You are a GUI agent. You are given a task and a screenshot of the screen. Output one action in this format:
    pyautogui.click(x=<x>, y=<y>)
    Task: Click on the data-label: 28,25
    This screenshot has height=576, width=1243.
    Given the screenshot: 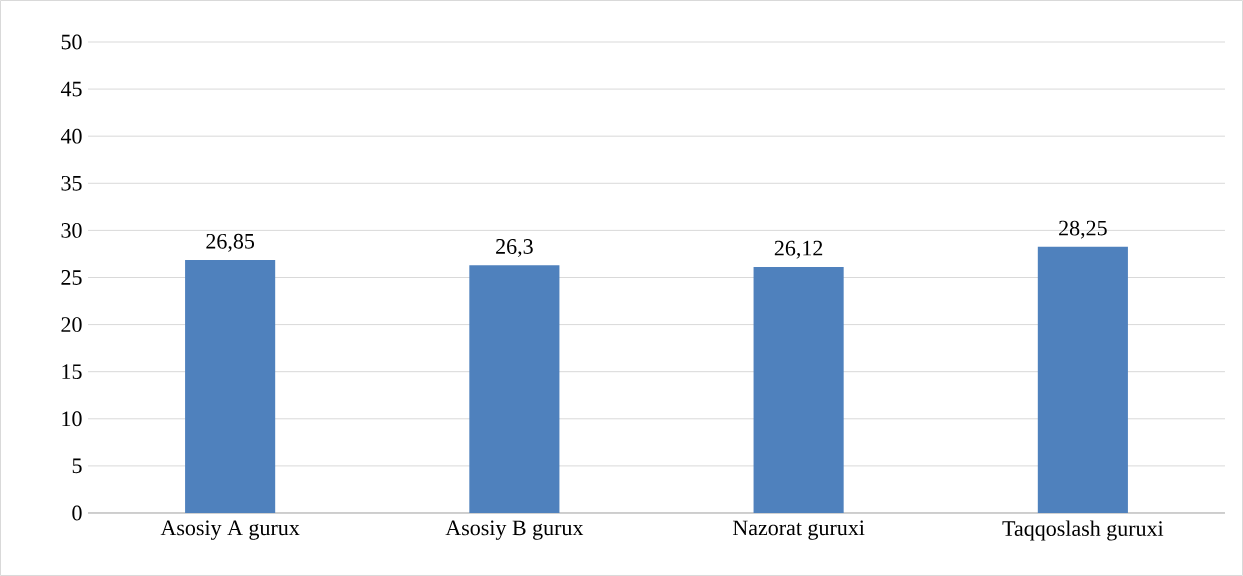 What is the action you would take?
    pyautogui.click(x=1083, y=229)
    